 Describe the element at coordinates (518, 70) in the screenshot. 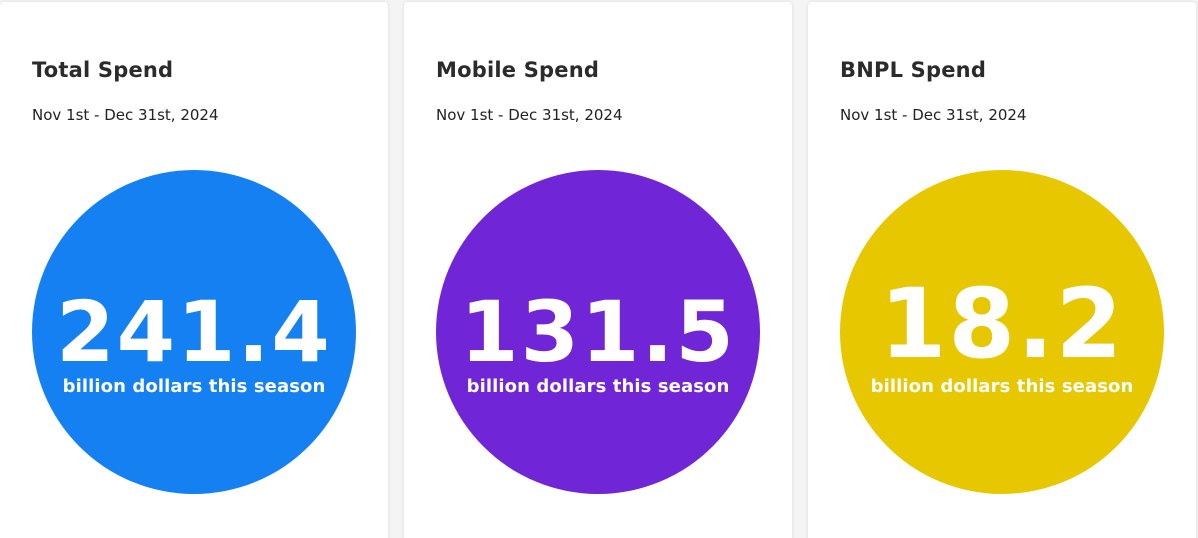

I see `card-title: Mobile Spend` at that location.